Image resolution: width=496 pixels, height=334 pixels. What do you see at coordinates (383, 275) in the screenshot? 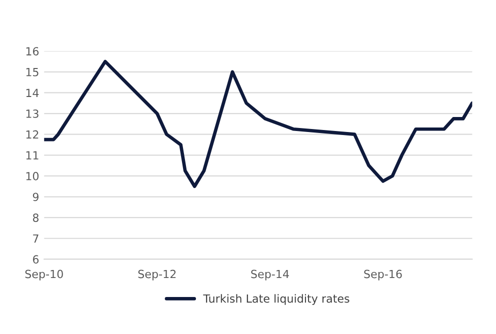
I see `x-tick-label: Sep-16` at bounding box center [383, 275].